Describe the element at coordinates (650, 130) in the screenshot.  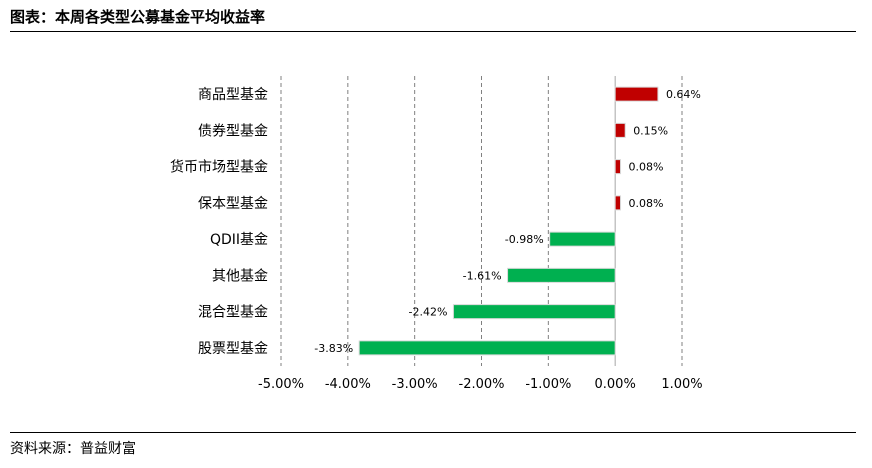
I see `data-label: 0.15%` at that location.